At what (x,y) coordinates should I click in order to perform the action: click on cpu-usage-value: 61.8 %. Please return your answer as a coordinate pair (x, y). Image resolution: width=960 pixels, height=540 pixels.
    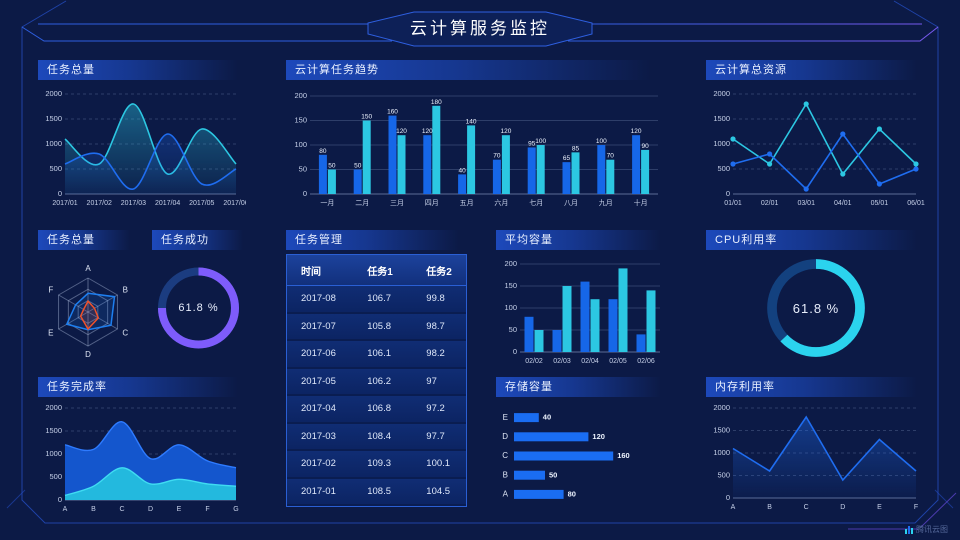
    Looking at the image, I should click on (816, 308).